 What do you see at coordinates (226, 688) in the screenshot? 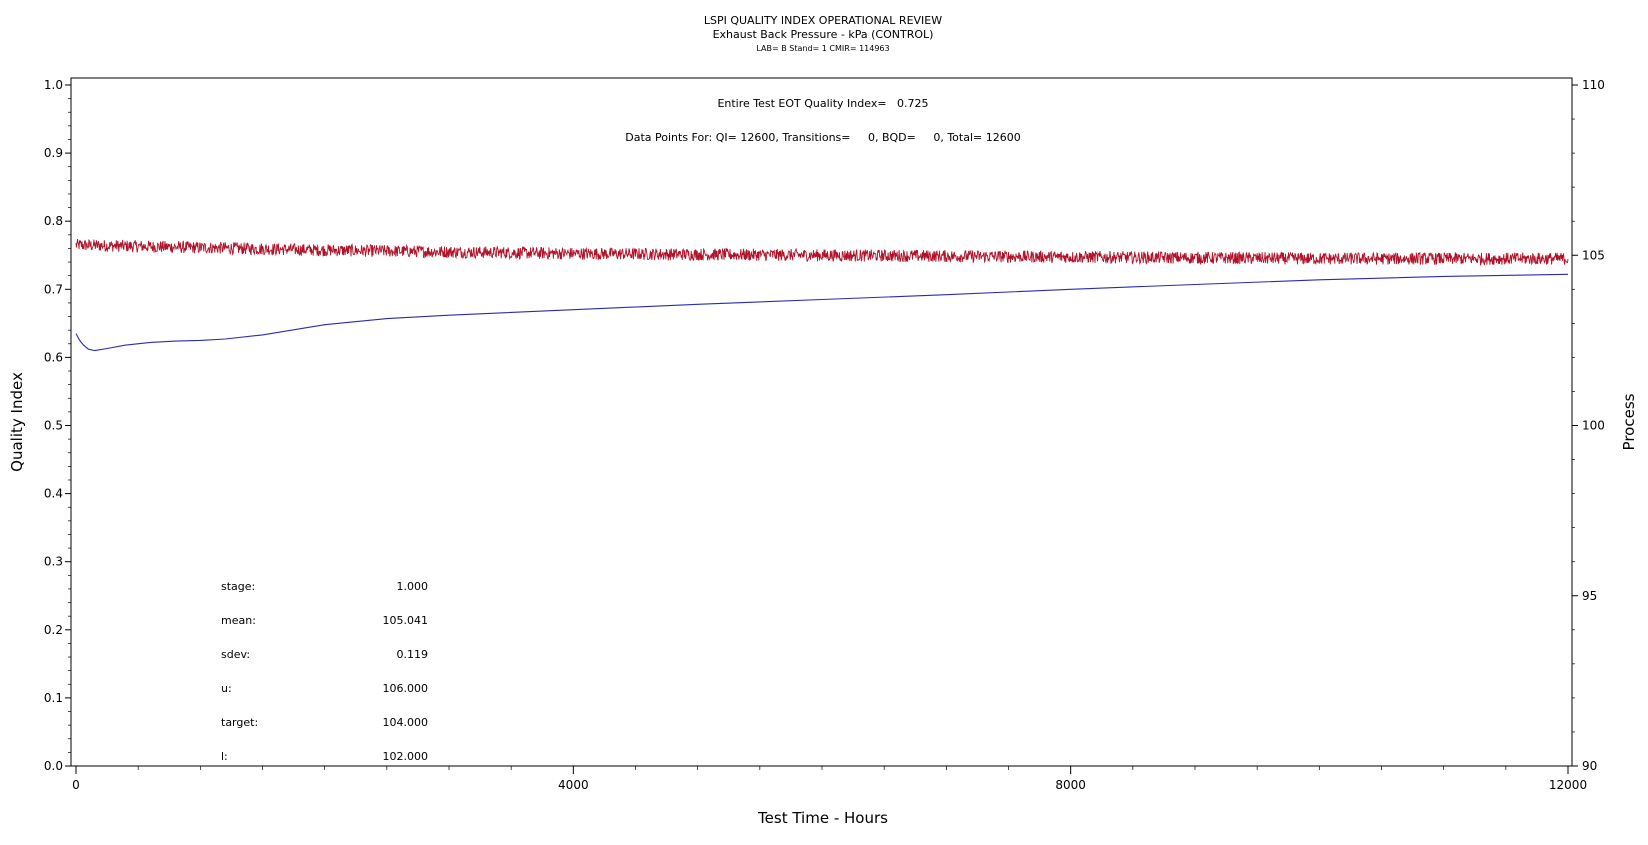
I see `stat-label-3: u:` at bounding box center [226, 688].